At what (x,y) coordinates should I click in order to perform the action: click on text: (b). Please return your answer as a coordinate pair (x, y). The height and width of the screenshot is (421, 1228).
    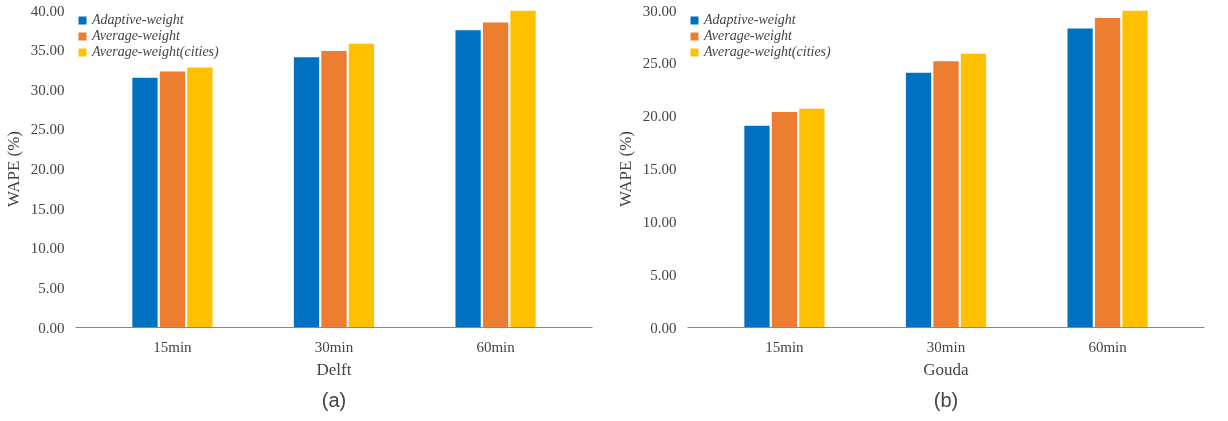
    Looking at the image, I should click on (946, 399).